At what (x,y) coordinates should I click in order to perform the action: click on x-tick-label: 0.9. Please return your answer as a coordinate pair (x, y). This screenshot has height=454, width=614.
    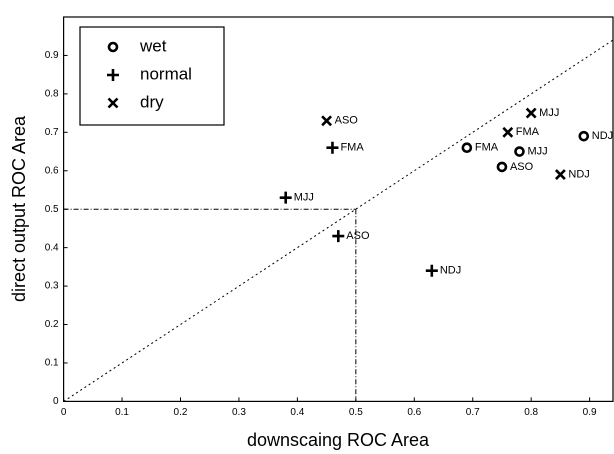
    Looking at the image, I should click on (590, 412).